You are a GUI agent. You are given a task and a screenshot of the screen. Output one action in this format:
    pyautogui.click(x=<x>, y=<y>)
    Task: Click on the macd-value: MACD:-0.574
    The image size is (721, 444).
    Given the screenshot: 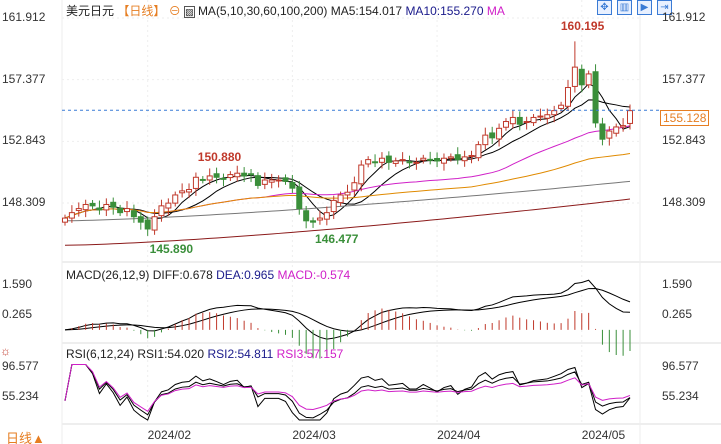 What is the action you would take?
    pyautogui.click(x=314, y=275)
    